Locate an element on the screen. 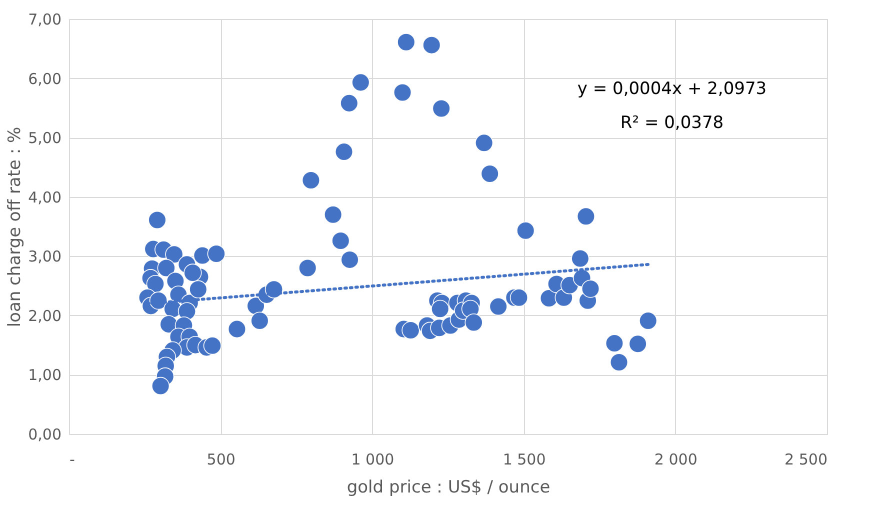  annotation: R² = 0,0378 is located at coordinates (672, 123).